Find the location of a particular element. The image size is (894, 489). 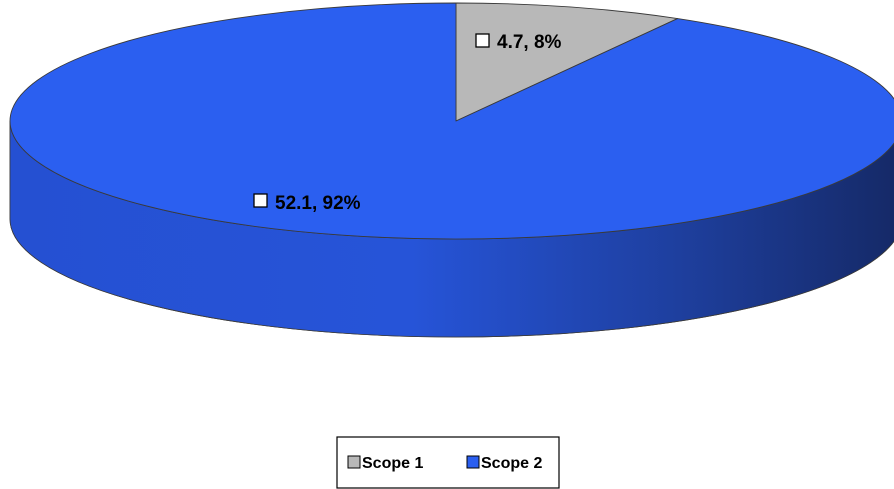

legend-label-scope-1: Scope 1 is located at coordinates (392, 463).